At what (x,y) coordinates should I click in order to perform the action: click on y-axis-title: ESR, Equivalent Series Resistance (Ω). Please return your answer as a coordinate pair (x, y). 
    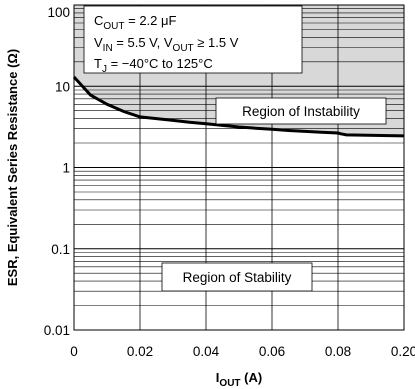
    Looking at the image, I should click on (12, 167).